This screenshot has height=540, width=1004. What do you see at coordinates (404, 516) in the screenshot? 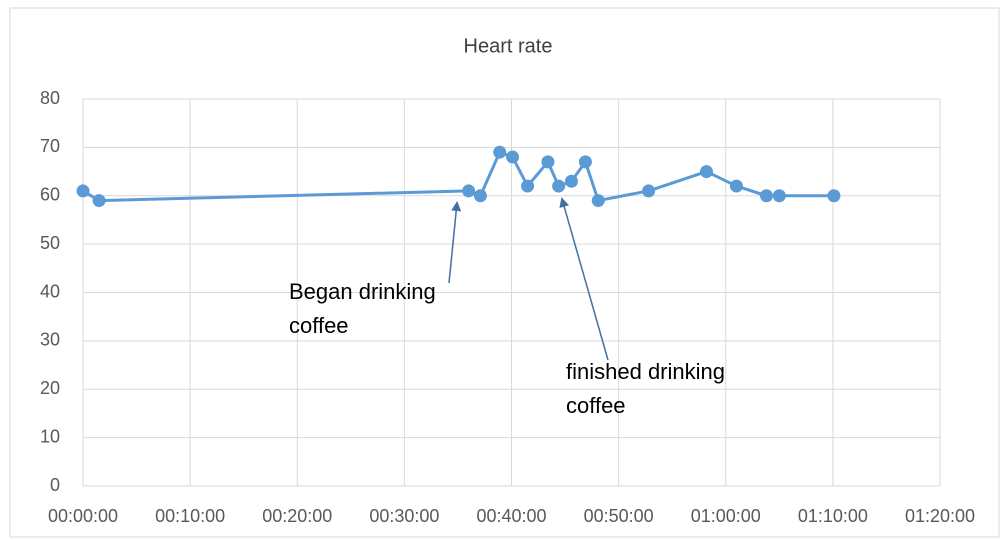
I see `x-tick-label: 00:30:00` at bounding box center [404, 516].